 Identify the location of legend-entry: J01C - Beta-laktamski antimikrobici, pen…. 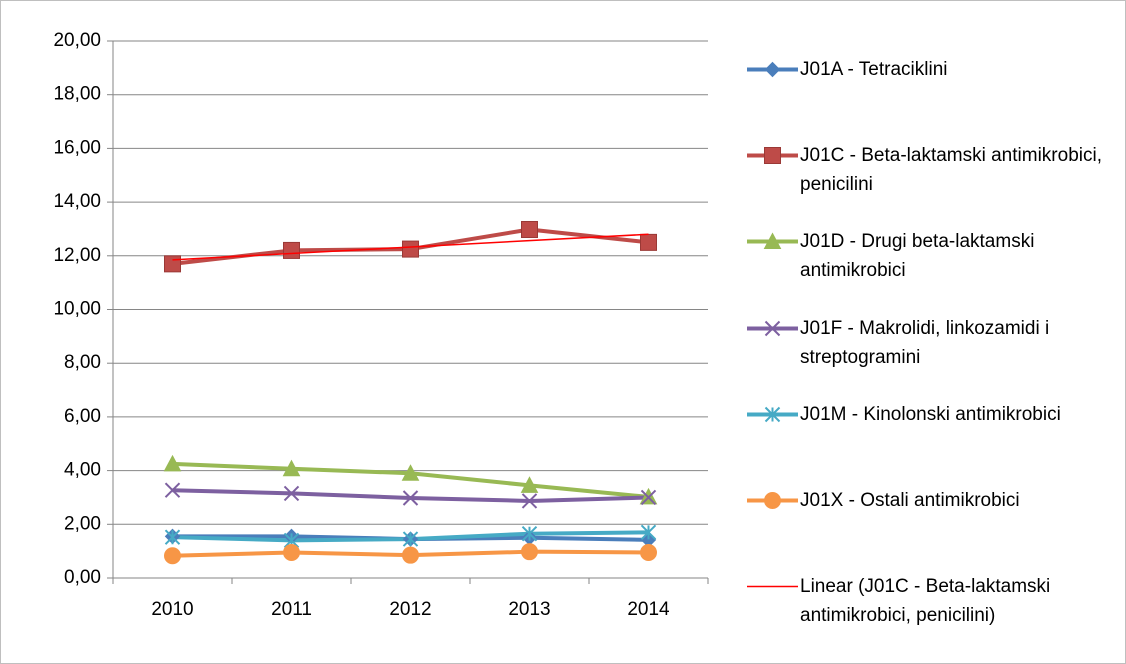
(927, 170).